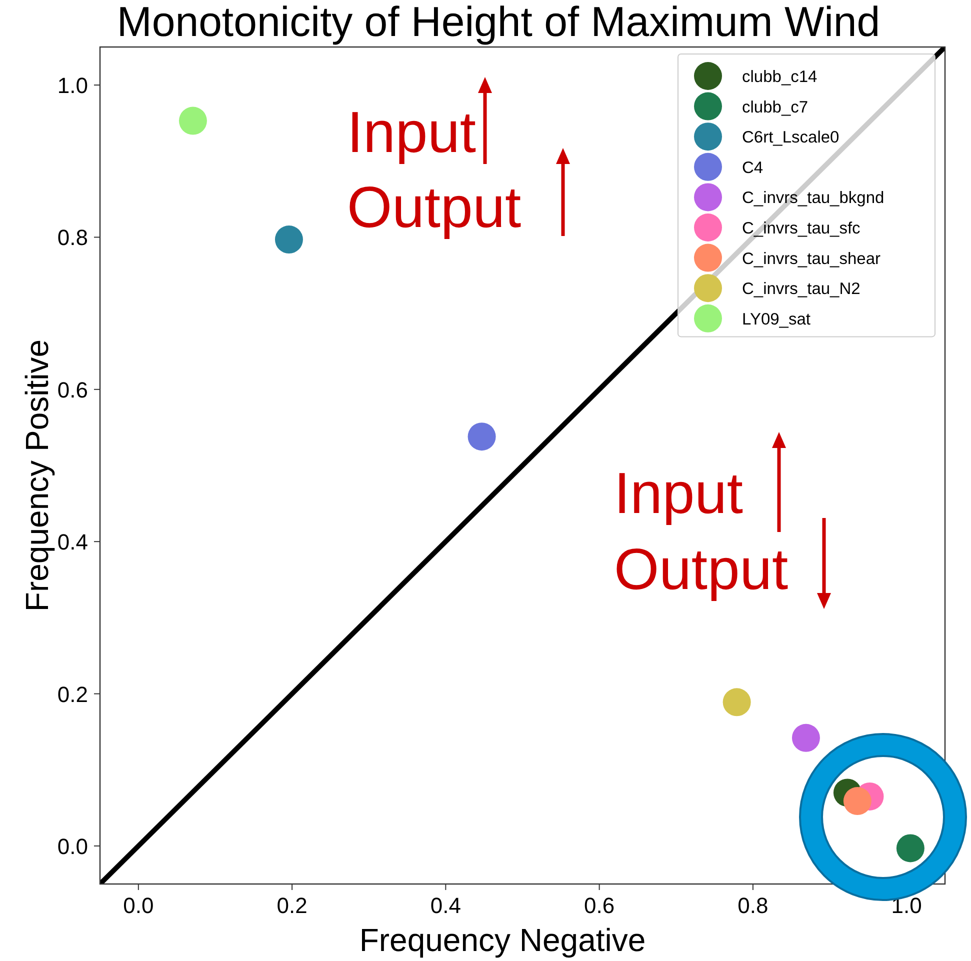 This screenshot has width=971, height=961. What do you see at coordinates (445, 905) in the screenshot?
I see `x-tick-label: 0.4` at bounding box center [445, 905].